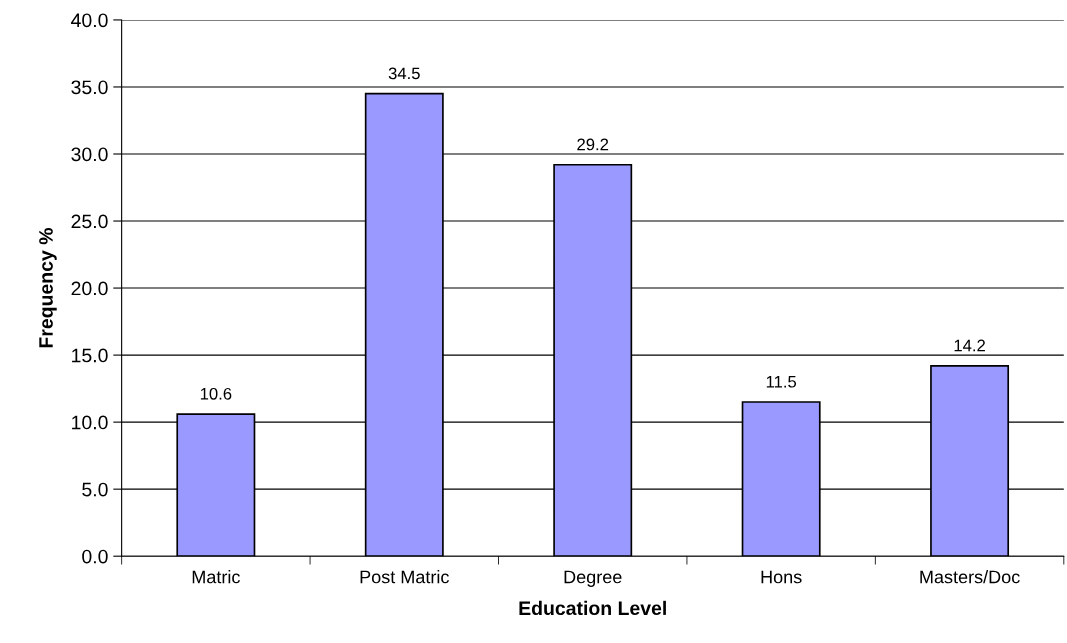 The height and width of the screenshot is (643, 1067). I want to click on y-axis-title: Frequency %, so click(48, 288).